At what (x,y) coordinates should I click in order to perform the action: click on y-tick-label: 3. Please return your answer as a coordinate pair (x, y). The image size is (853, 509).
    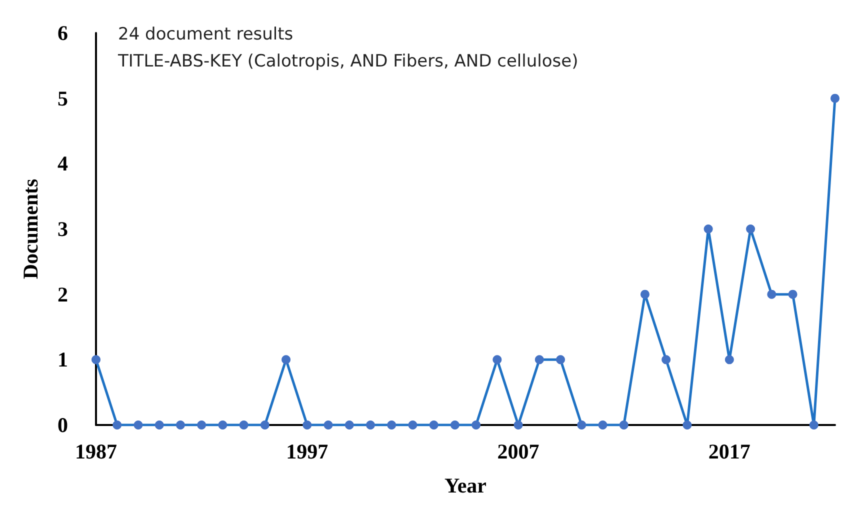
    Looking at the image, I should click on (63, 229).